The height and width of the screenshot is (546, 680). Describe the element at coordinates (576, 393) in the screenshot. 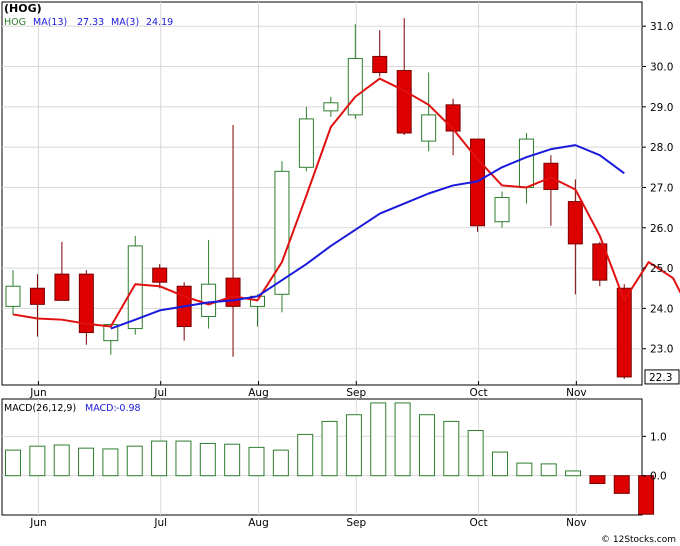

I see `price-x-label: Nov` at that location.